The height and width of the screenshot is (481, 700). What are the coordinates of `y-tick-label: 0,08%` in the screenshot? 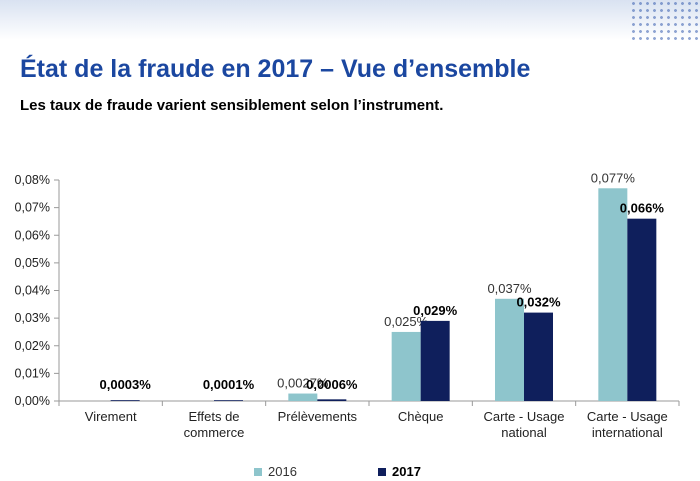 It's located at (32, 180).